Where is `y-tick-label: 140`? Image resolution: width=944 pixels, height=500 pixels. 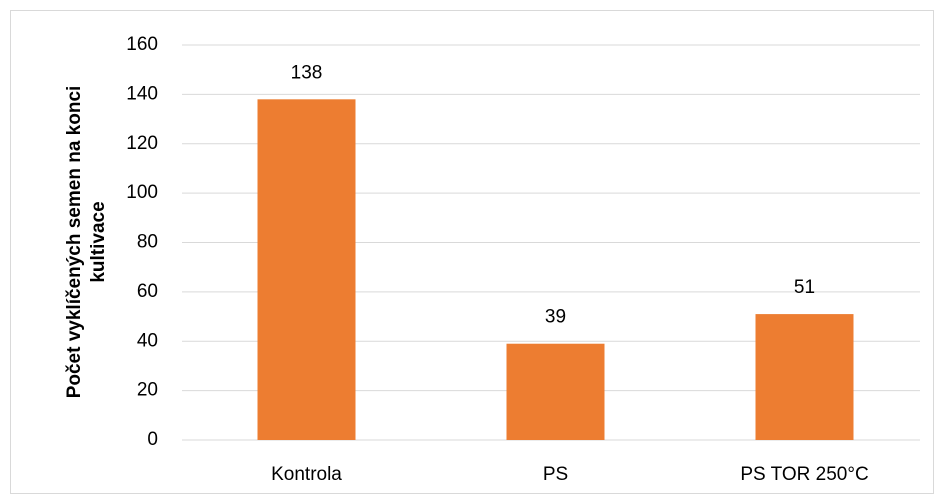
y-tick-label: 140 is located at coordinates (142, 93).